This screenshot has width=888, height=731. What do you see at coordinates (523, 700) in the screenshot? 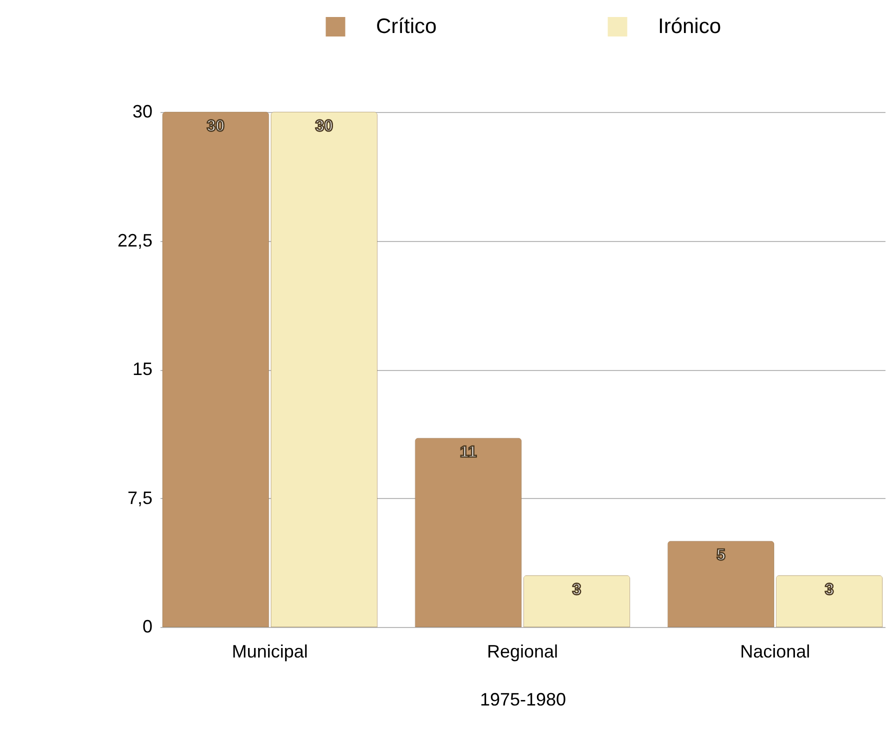
I see `x-axis-title: 1975-1980` at bounding box center [523, 700].